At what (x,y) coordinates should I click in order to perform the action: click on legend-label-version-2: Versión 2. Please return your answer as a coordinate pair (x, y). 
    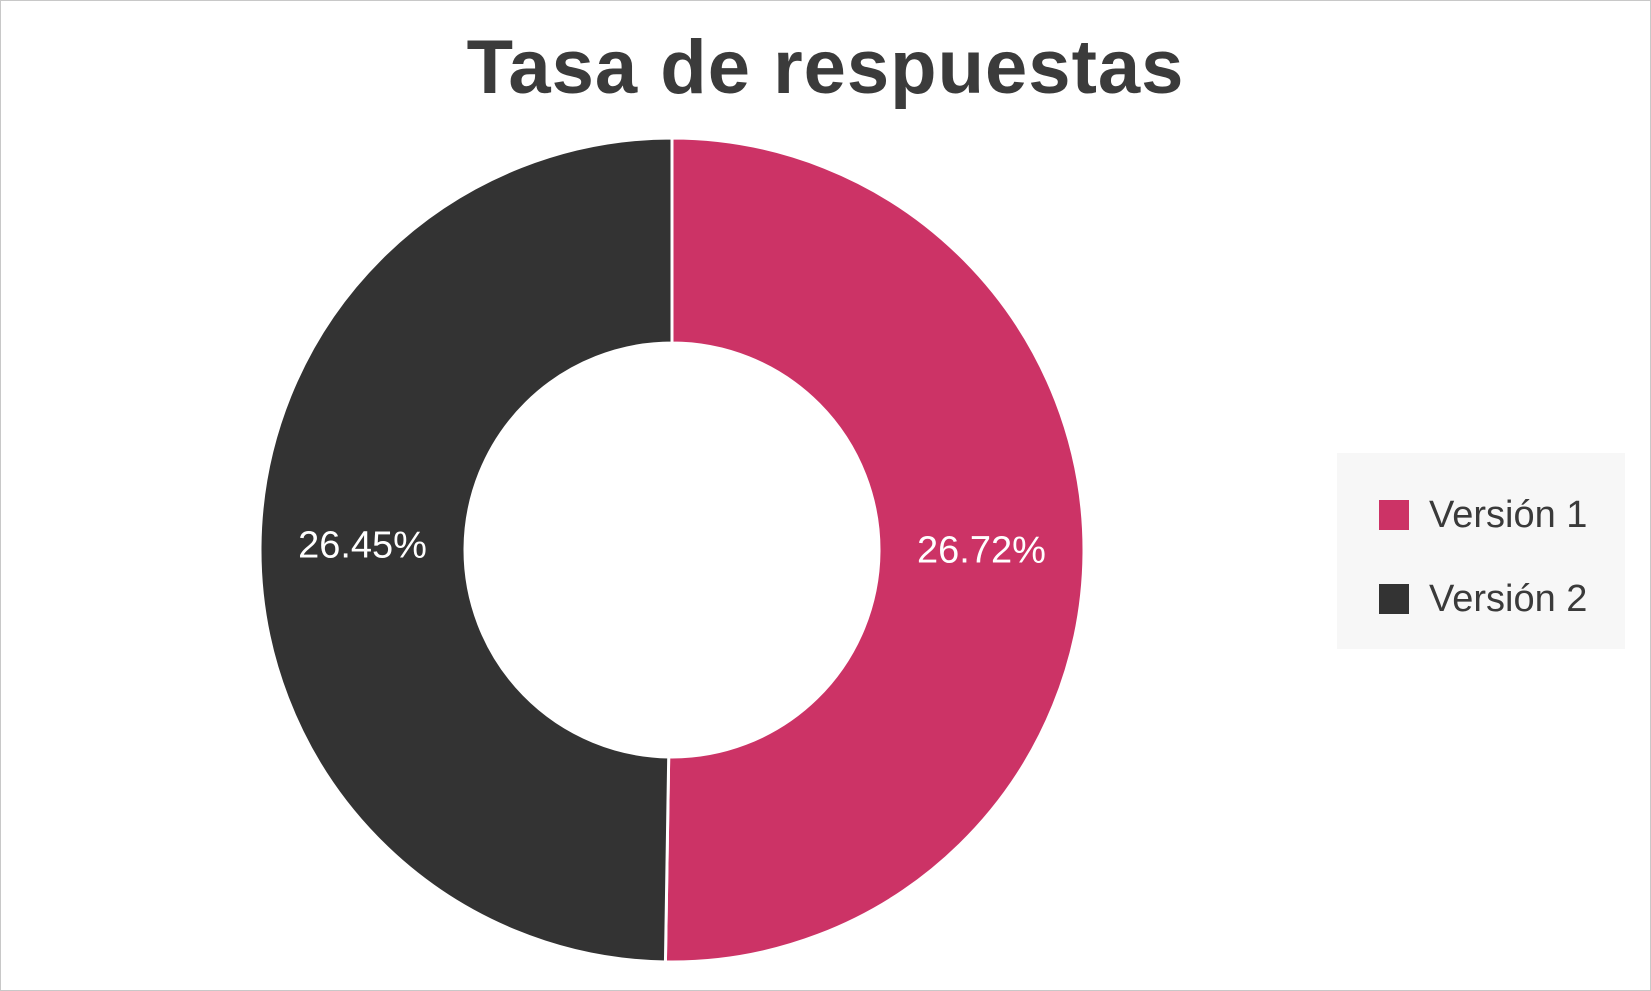
    Looking at the image, I should click on (1508, 599).